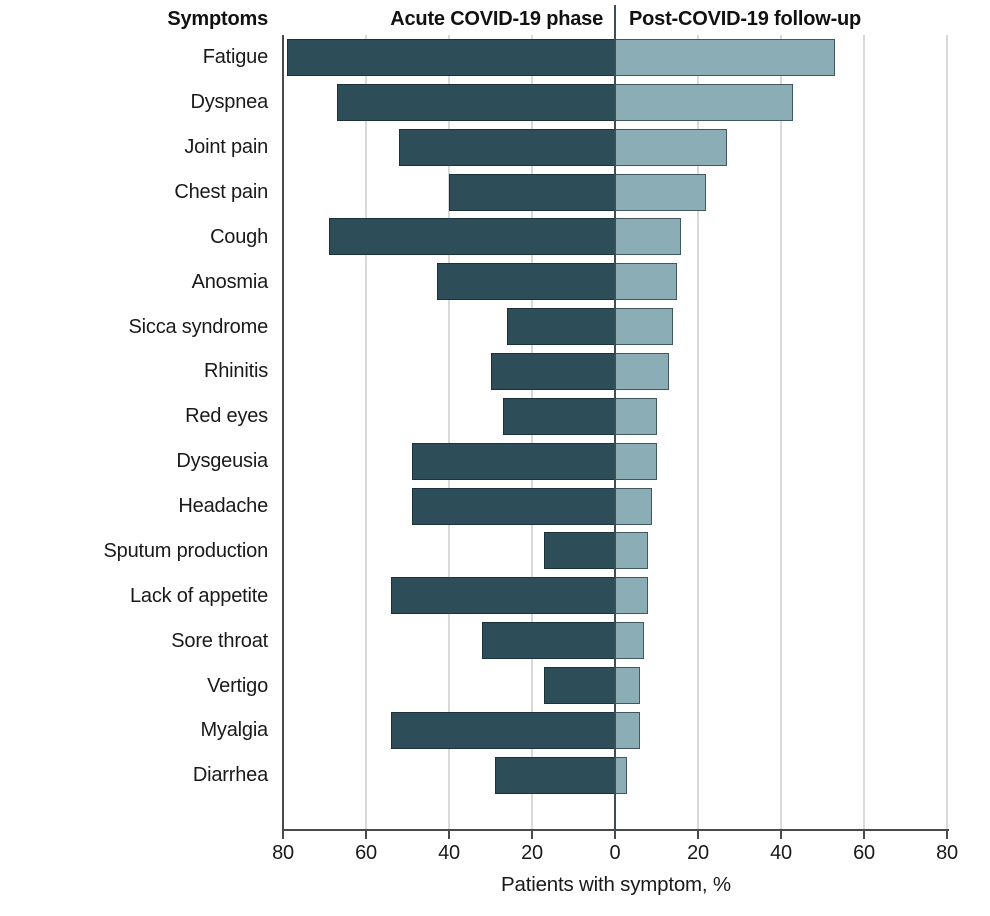 The width and height of the screenshot is (990, 916). I want to click on zero-baseline-divider, so click(615, 418).